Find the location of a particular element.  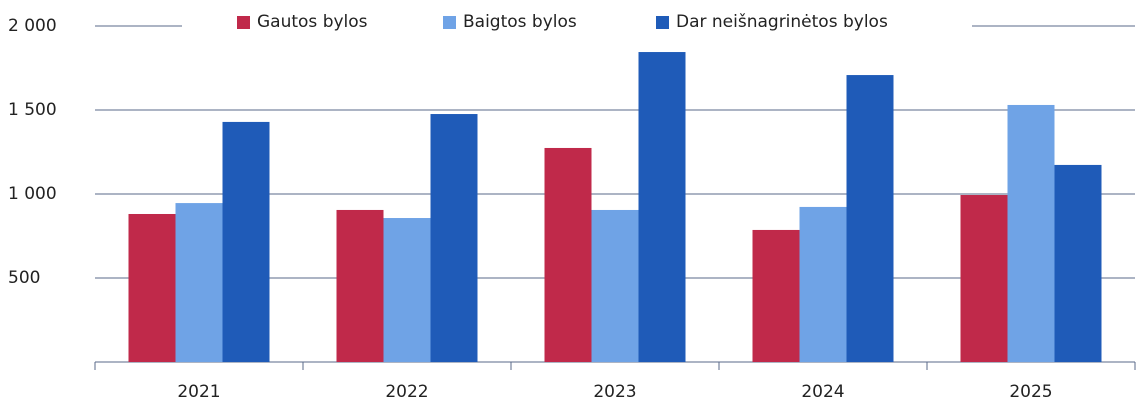

legend-label: Dar neišnagrinėtos bylos is located at coordinates (782, 22).